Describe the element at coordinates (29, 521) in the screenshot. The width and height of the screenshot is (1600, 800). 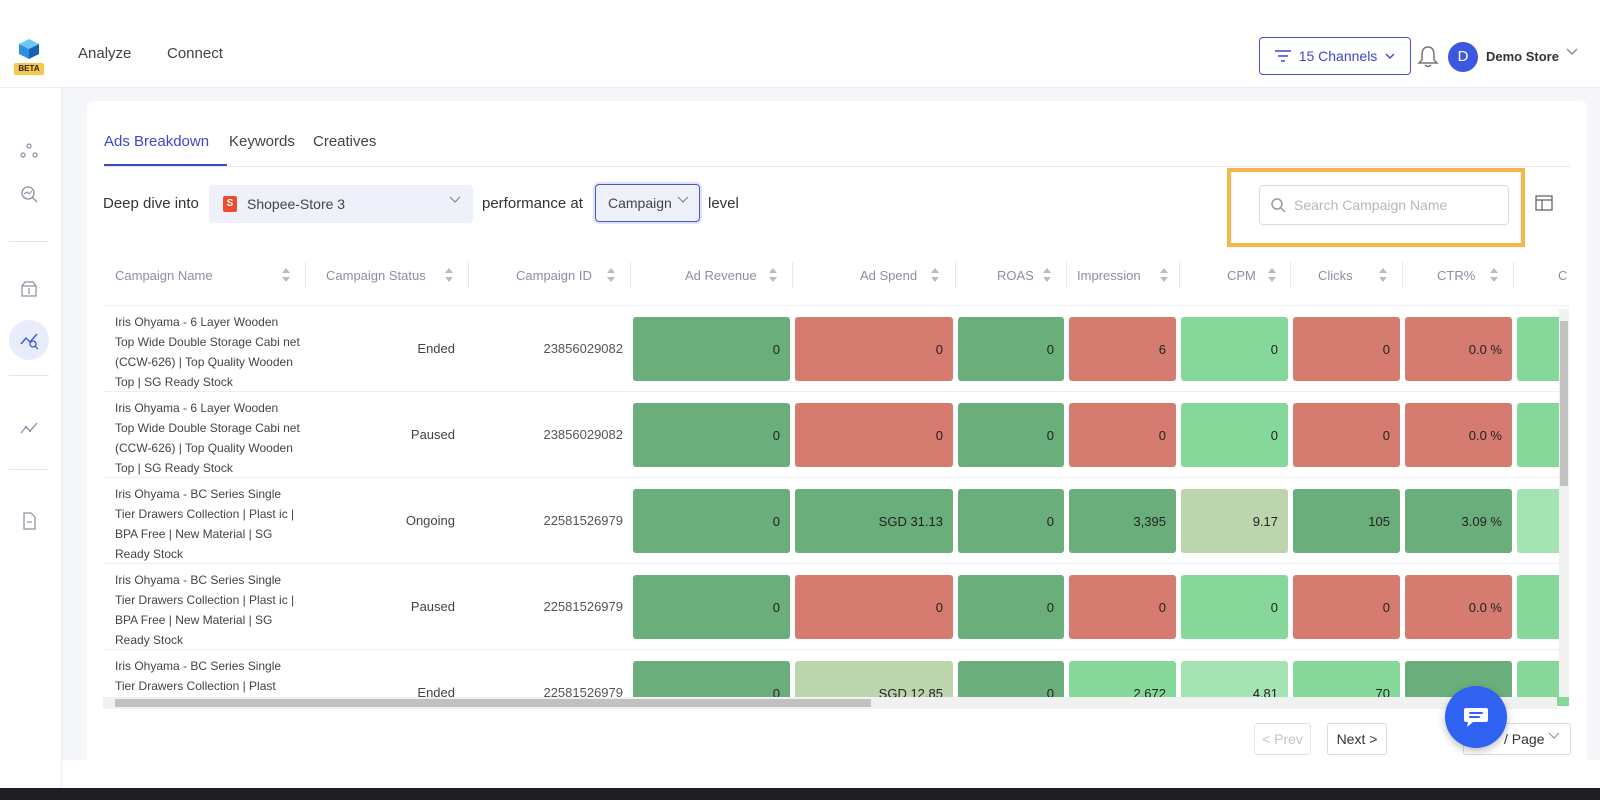
I see `document-icon` at that location.